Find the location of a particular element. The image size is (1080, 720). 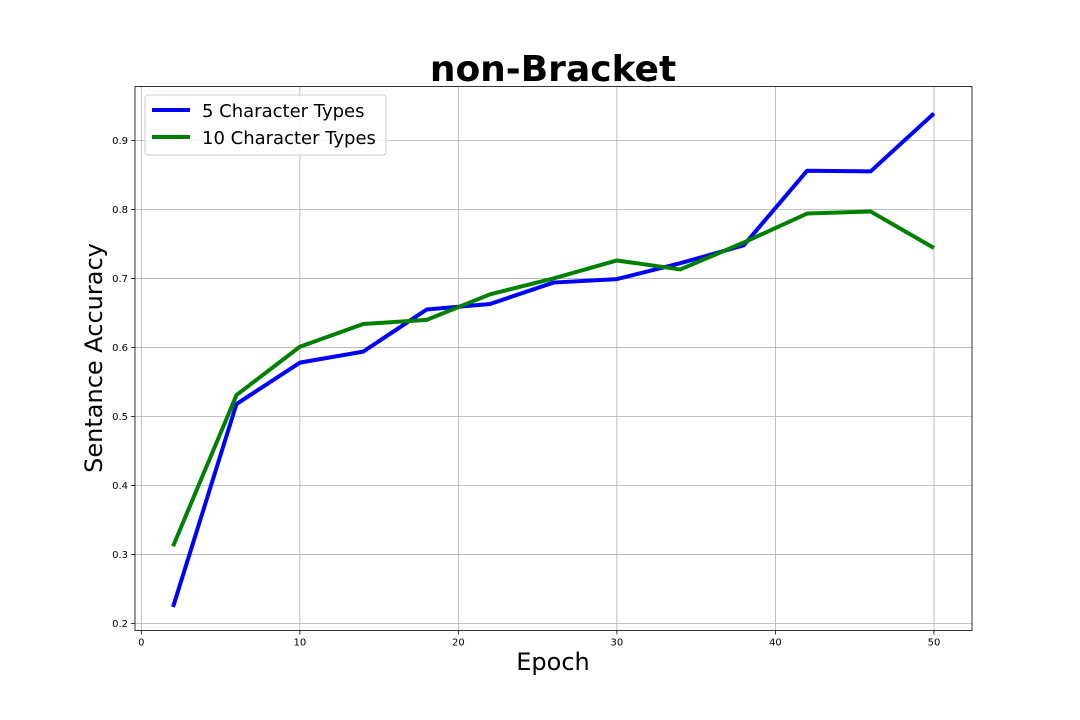

y-tick-label: 0.6 is located at coordinates (120, 348).